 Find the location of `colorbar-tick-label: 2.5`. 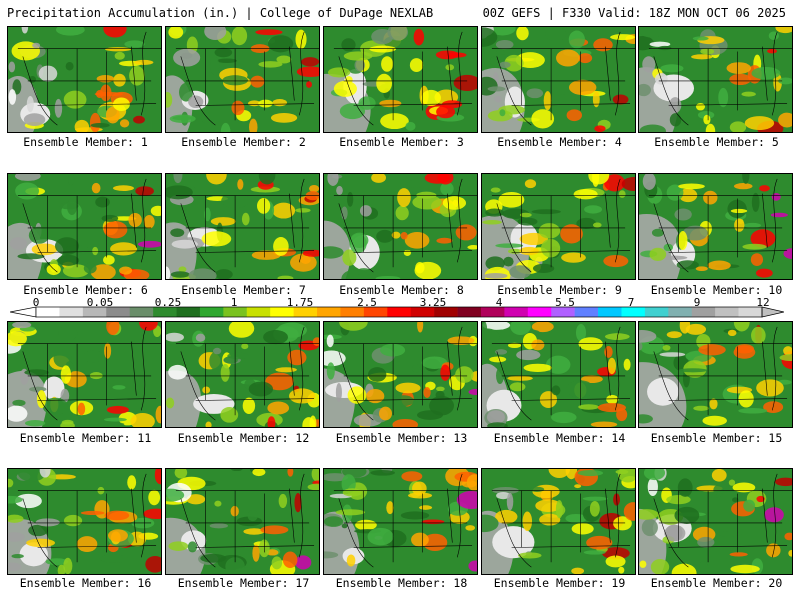

colorbar-tick-label: 2.5 is located at coordinates (367, 302).